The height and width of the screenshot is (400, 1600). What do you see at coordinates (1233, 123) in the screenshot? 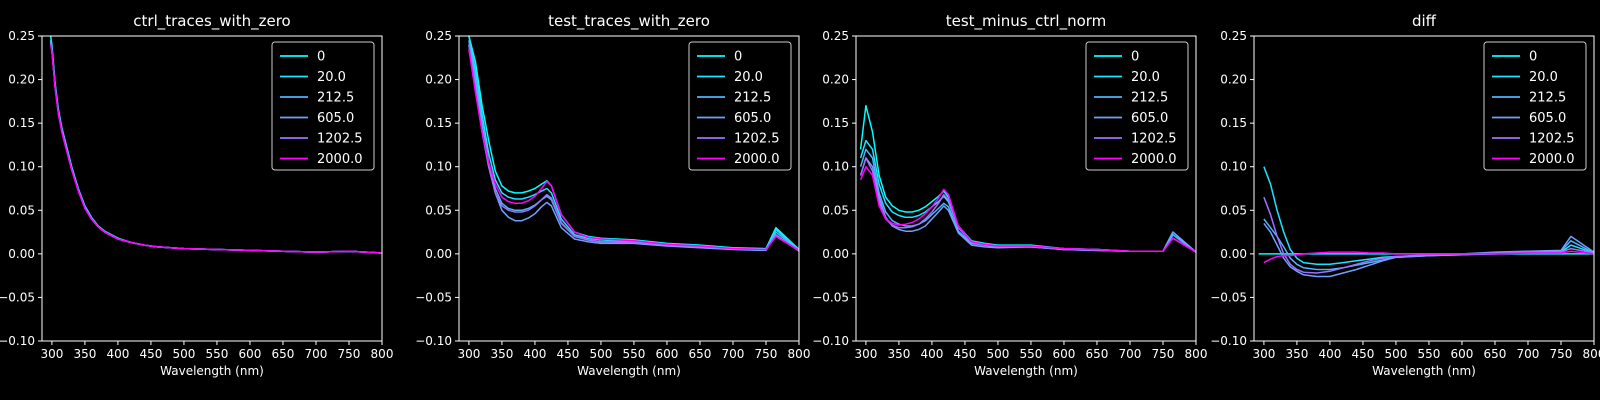
I see `y-tick-label: 0.15` at bounding box center [1233, 123].